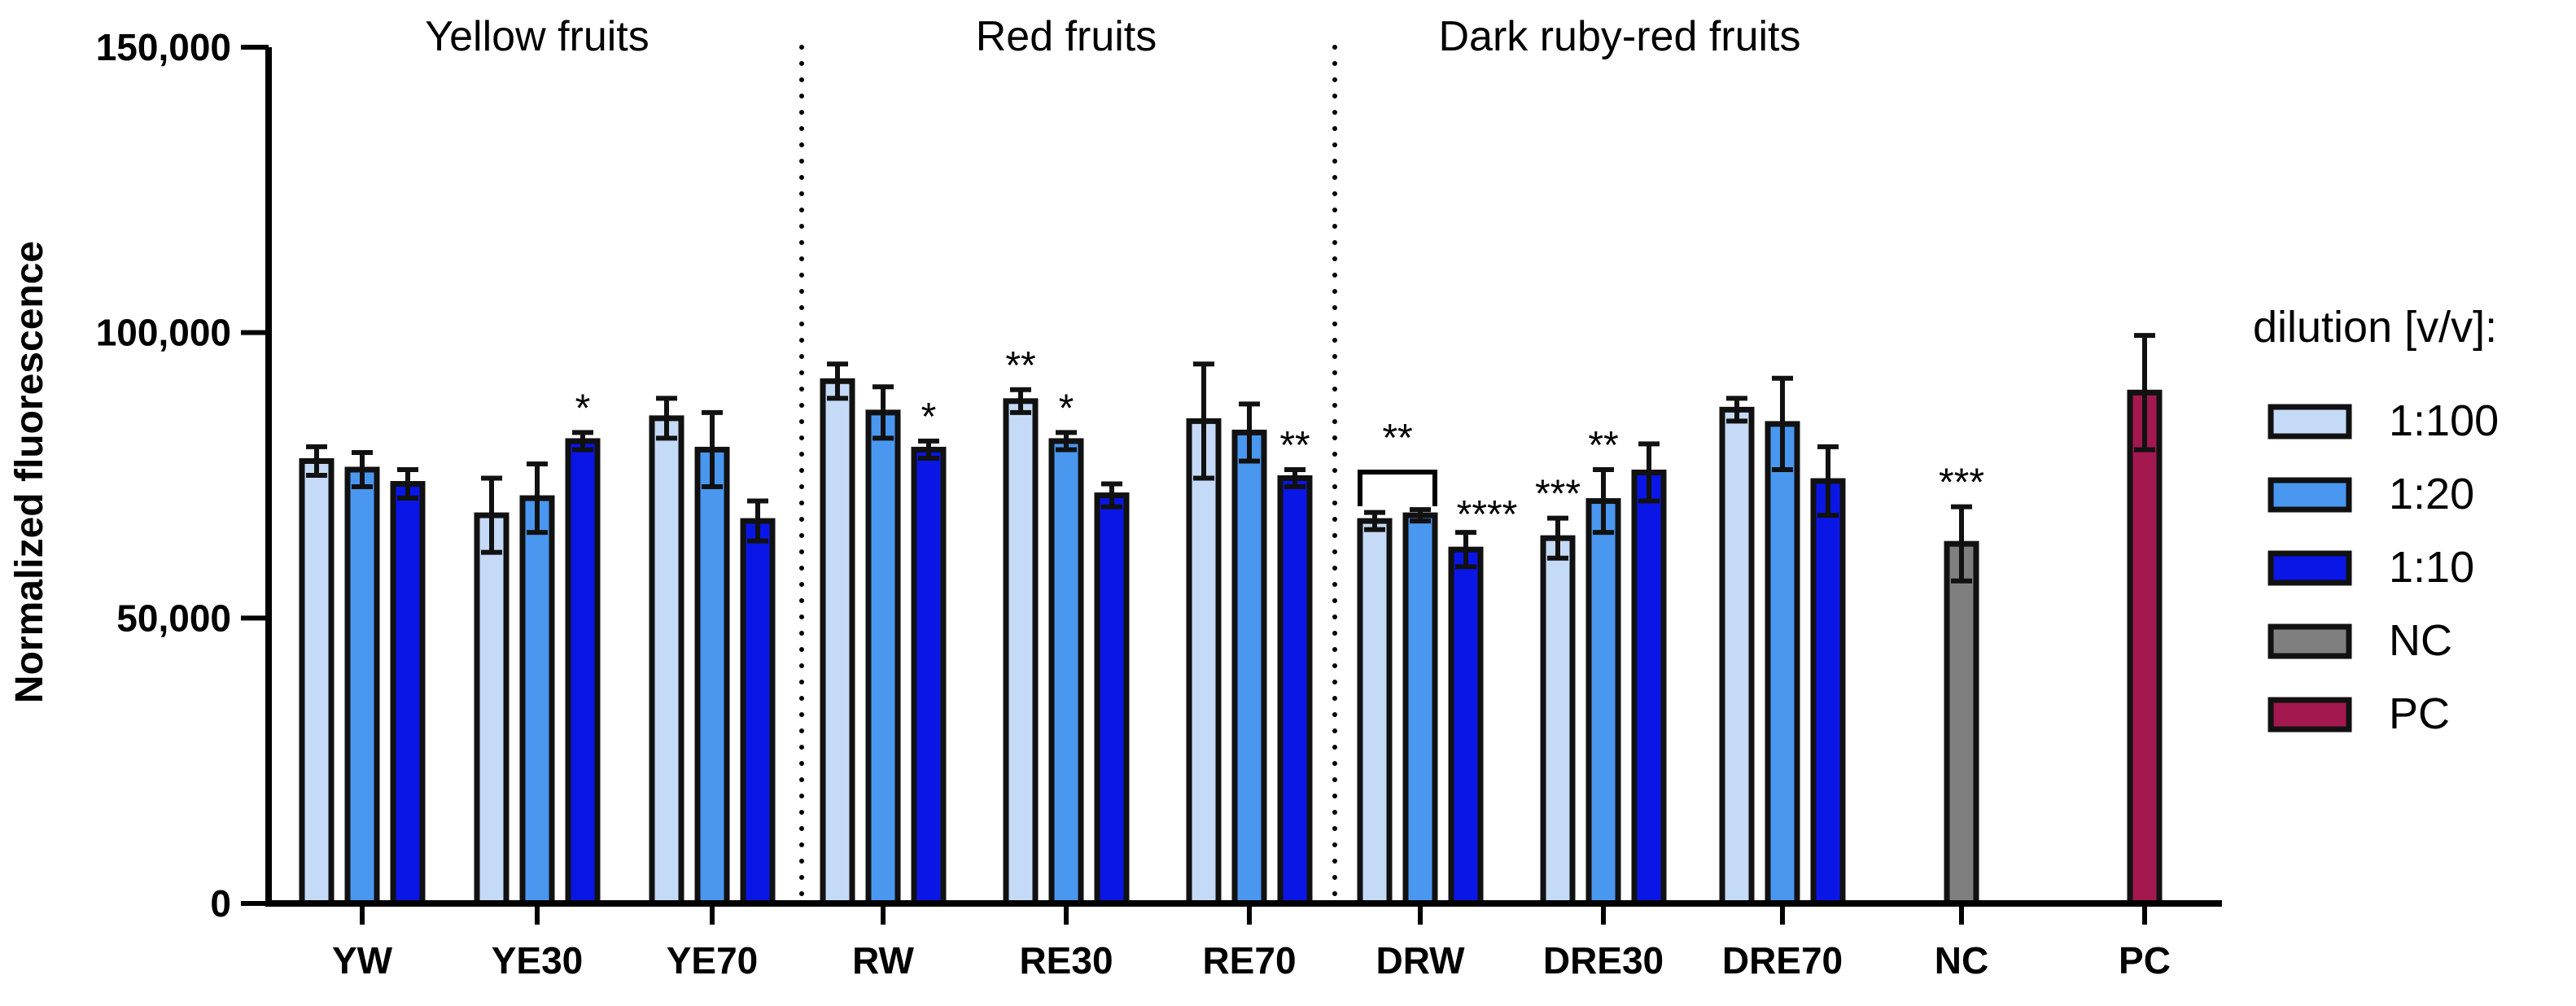  What do you see at coordinates (220, 903) in the screenshot?
I see `y-tick-label: 0` at bounding box center [220, 903].